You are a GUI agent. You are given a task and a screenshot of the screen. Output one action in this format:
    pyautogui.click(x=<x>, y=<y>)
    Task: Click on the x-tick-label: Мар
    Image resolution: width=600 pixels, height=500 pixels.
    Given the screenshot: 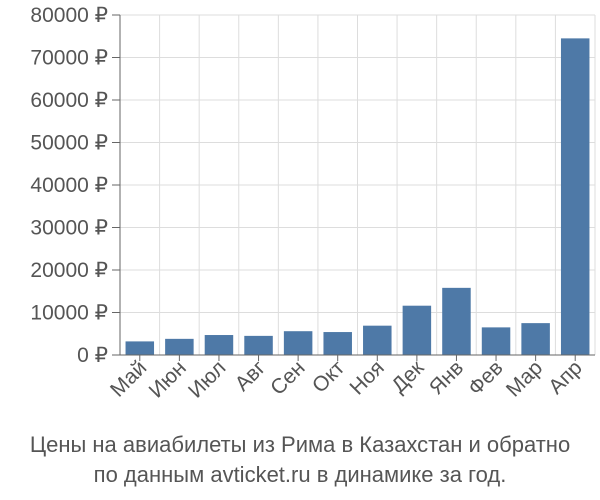 What is the action you would take?
    pyautogui.click(x=524, y=378)
    